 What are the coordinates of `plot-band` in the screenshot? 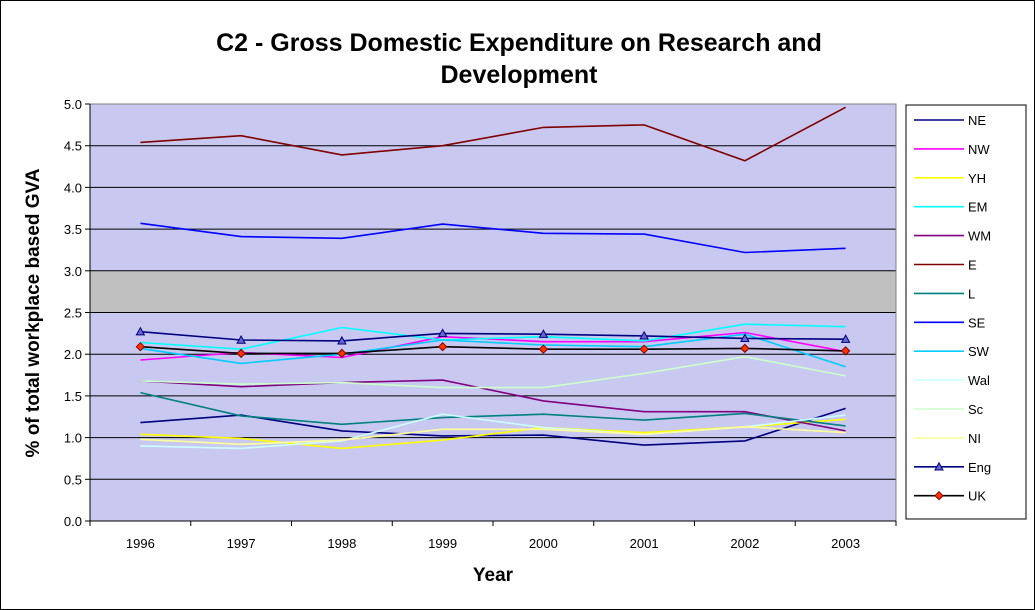 It's located at (493, 291).